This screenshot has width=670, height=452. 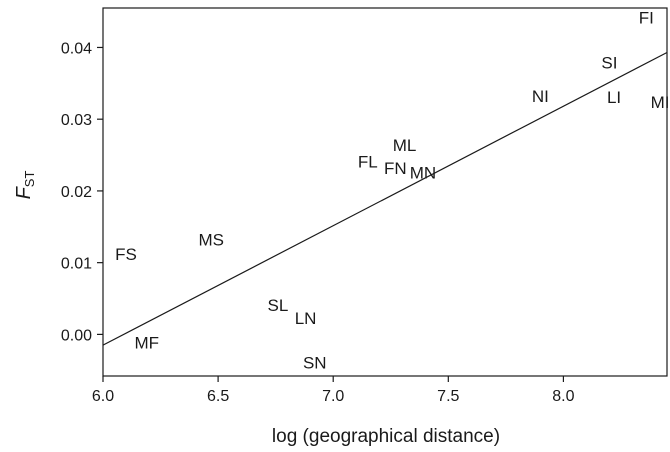 I want to click on point-label-ln: LN, so click(x=306, y=318).